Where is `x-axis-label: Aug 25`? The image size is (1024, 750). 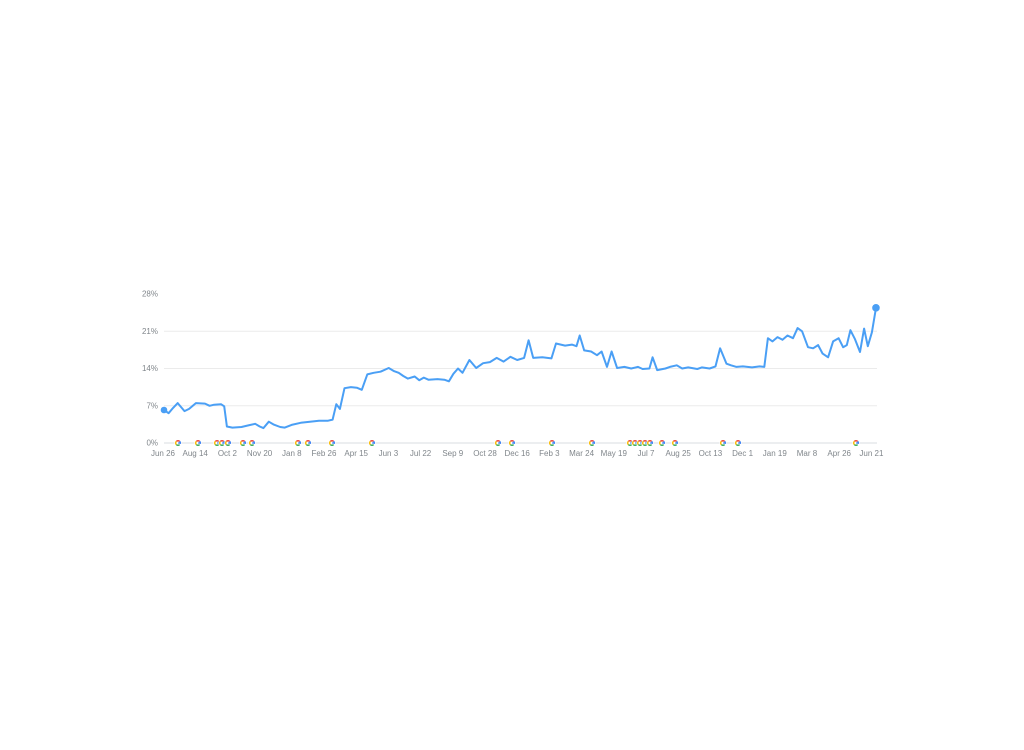
x-axis-label: Aug 25 is located at coordinates (679, 453).